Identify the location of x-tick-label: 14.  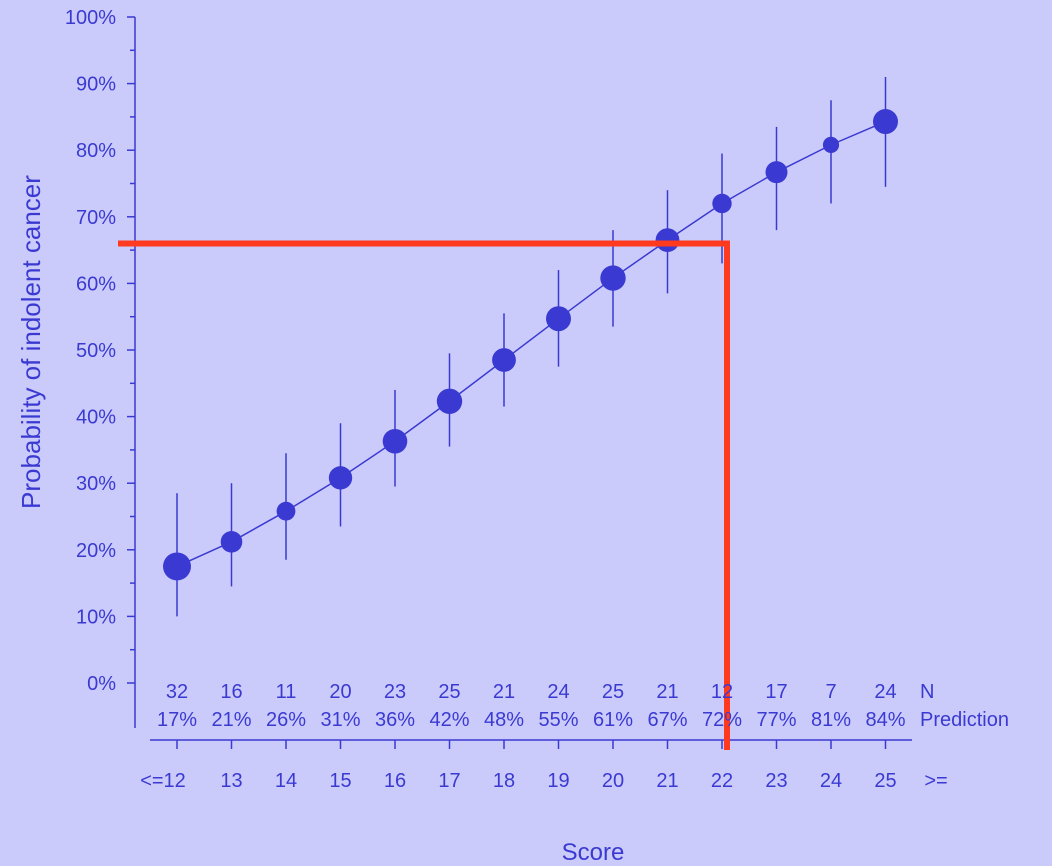
(286, 781).